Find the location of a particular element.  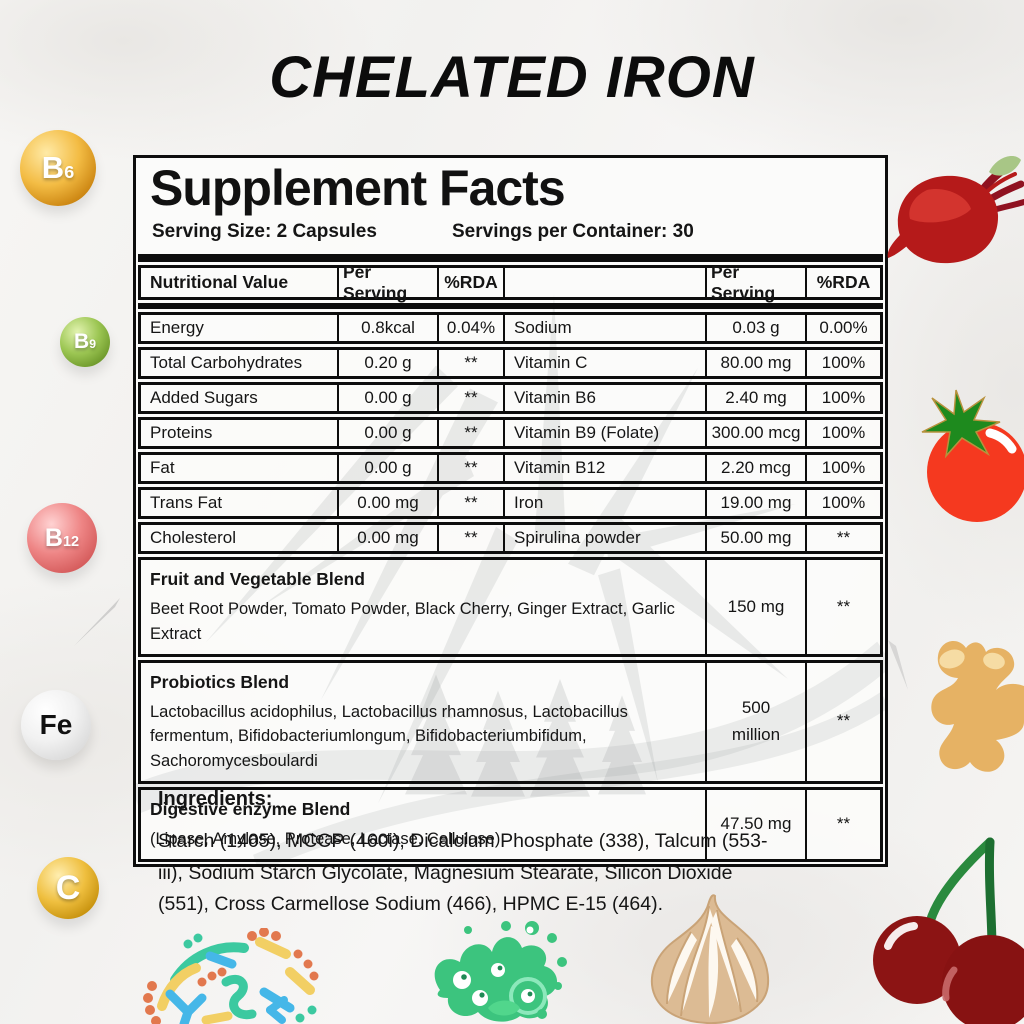

table-row-transfat-iron: Trans Fat 0.00 mg ** Iron 19.00 mg 100% is located at coordinates (510, 503).